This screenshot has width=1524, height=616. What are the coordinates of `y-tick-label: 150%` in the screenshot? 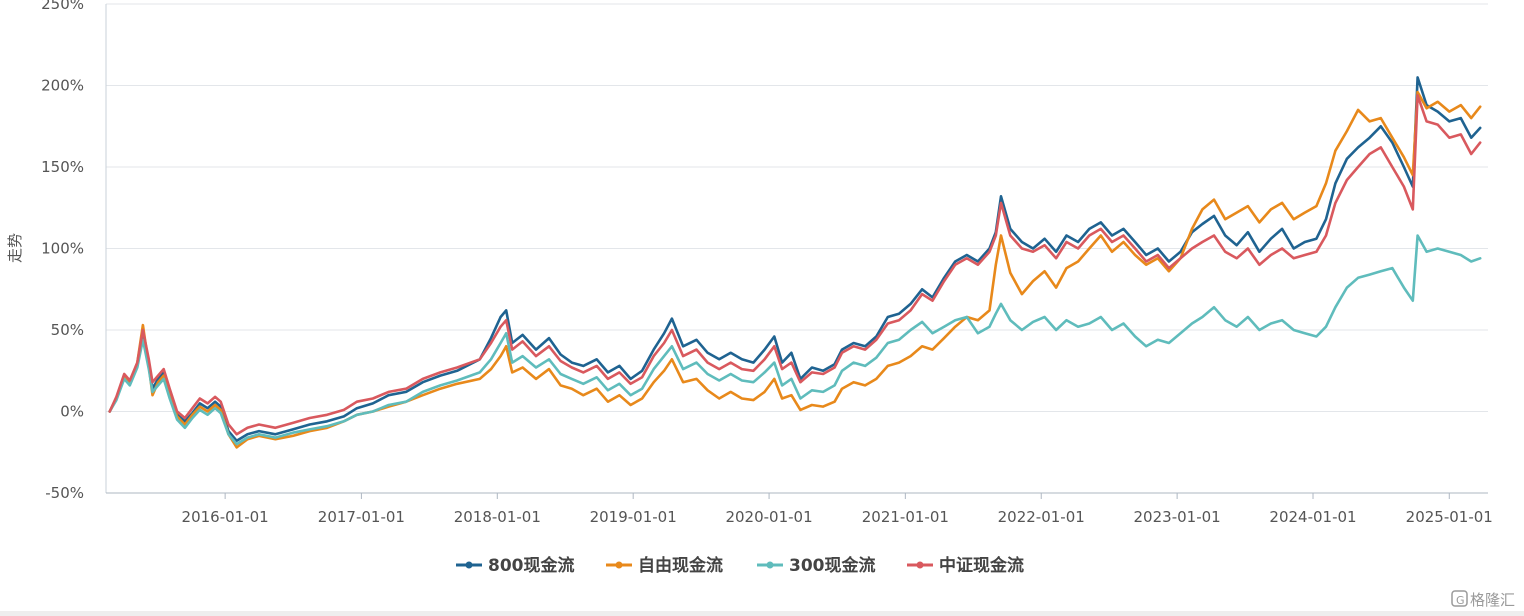 It's located at (62, 167).